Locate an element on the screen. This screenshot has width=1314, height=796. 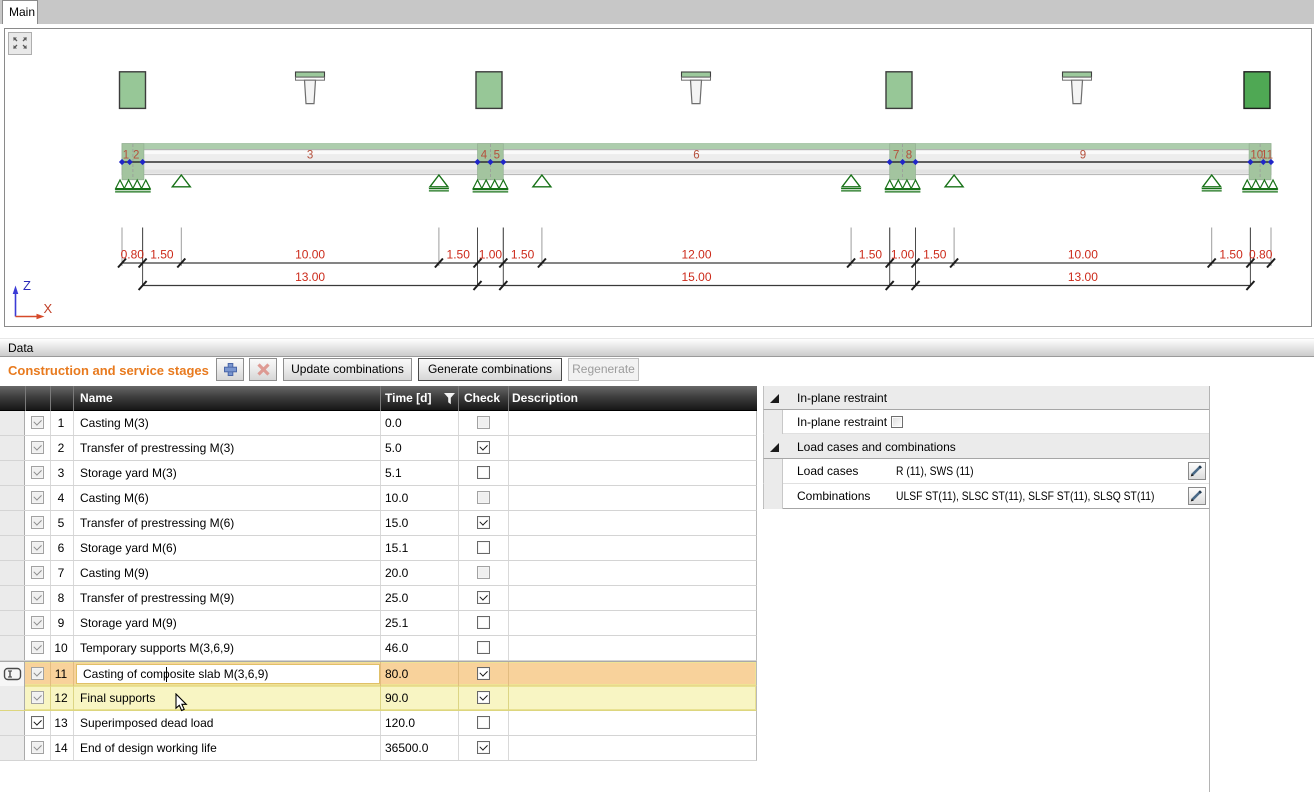
svg-text: 6 is located at coordinates (696, 156).